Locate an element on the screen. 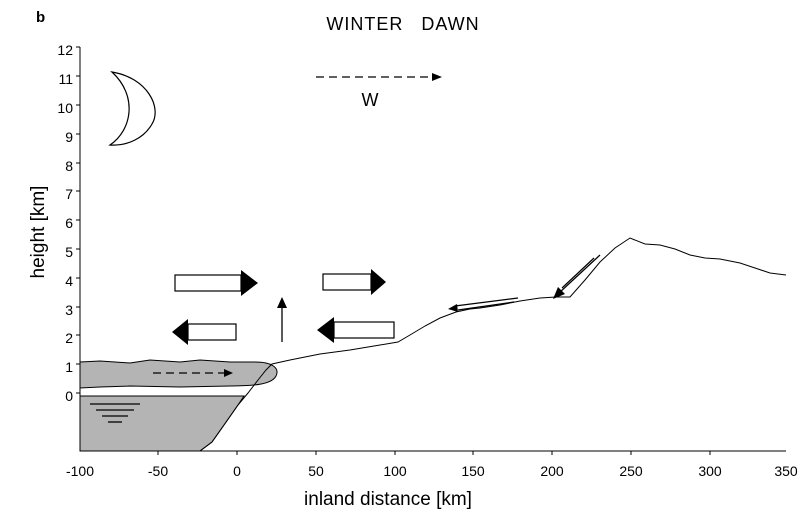 The width and height of the screenshot is (802, 517). y-tick-label-0: 0 is located at coordinates (69, 396).